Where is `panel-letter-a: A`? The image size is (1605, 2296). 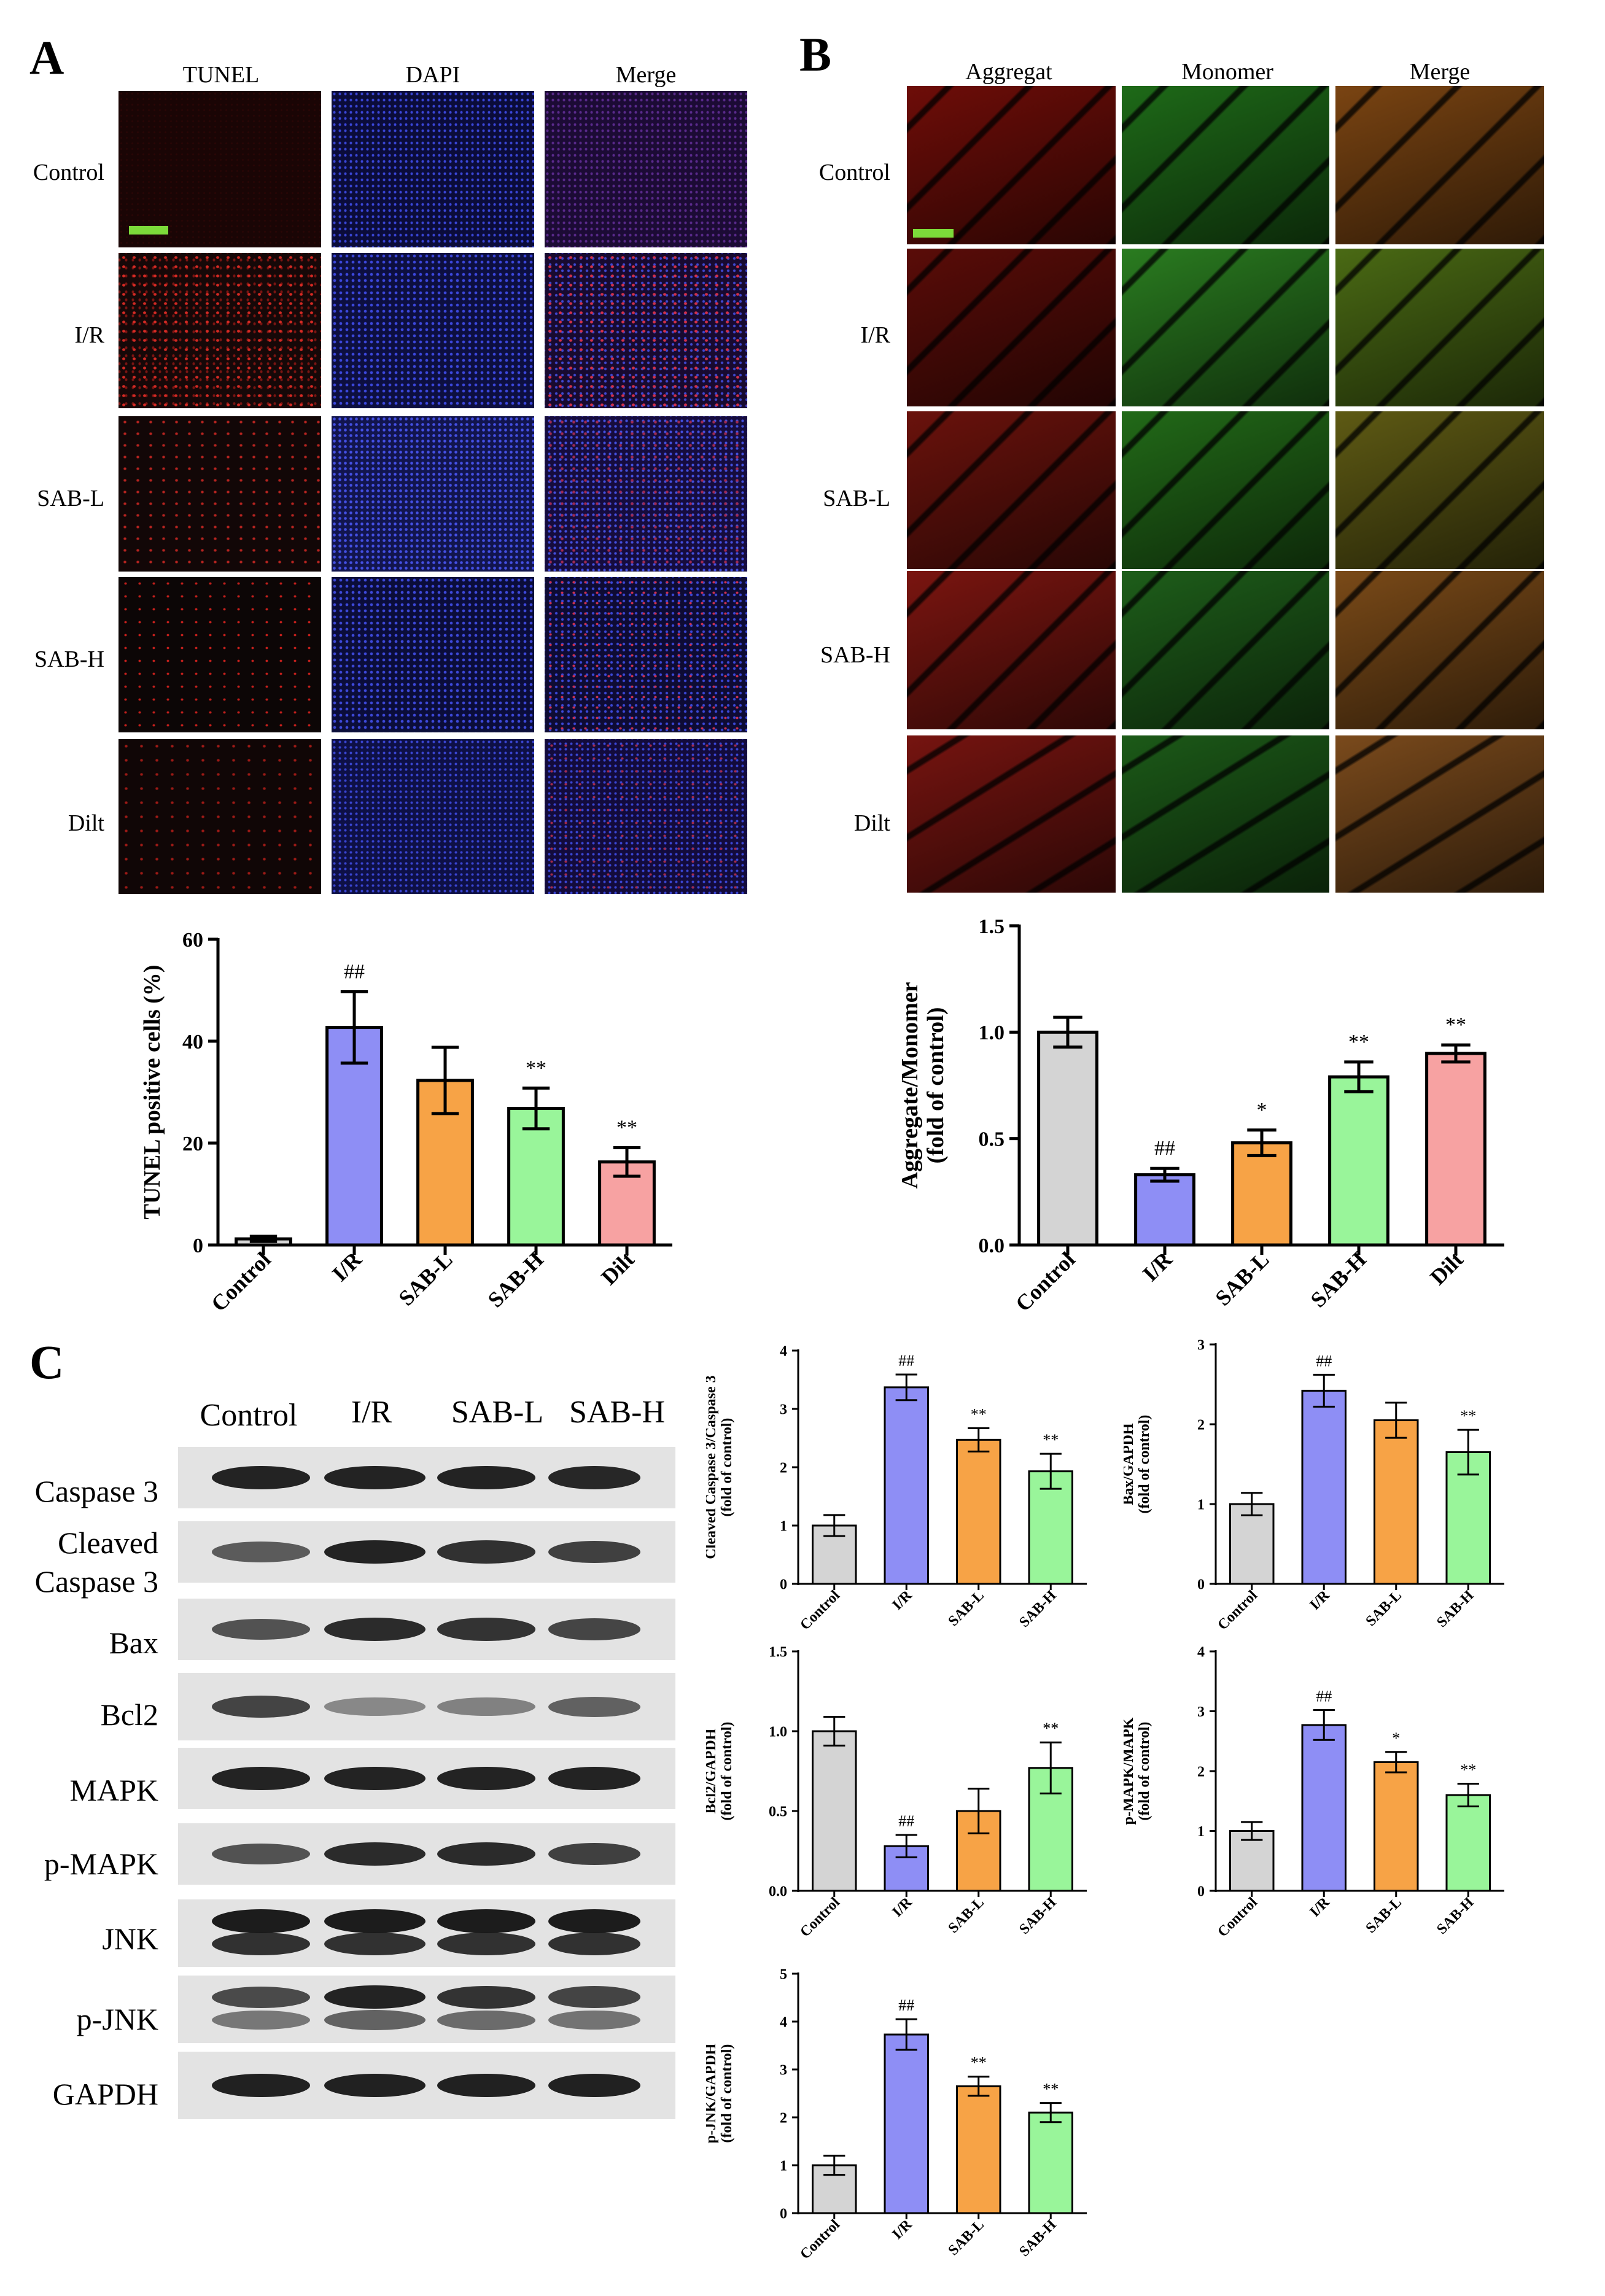
panel-letter-a: A is located at coordinates (46, 57).